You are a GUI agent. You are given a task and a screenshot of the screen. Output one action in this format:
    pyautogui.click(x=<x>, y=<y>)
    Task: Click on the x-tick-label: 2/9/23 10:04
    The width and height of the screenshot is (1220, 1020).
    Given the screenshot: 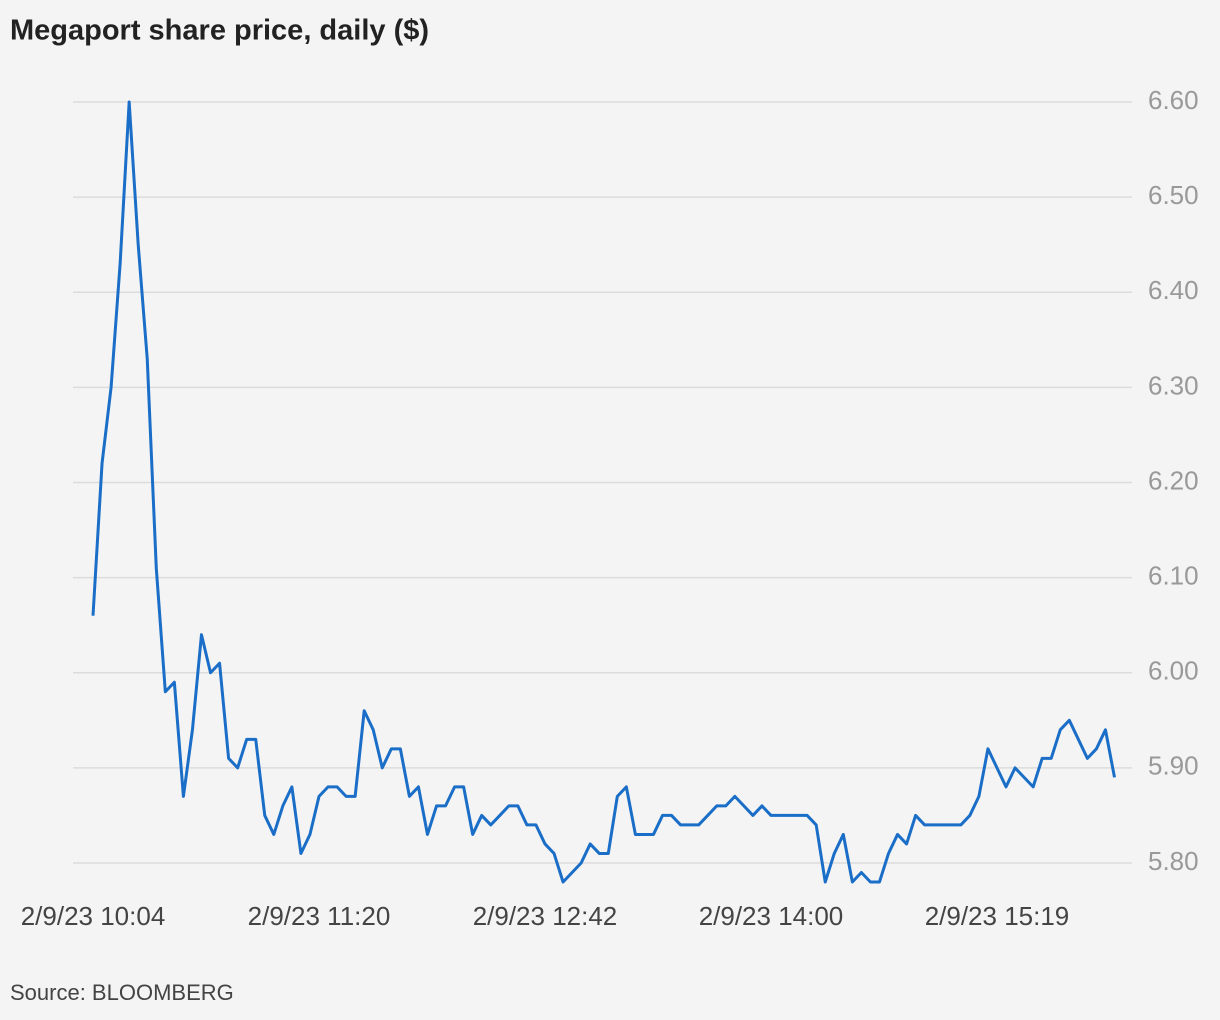 What is the action you would take?
    pyautogui.click(x=93, y=916)
    